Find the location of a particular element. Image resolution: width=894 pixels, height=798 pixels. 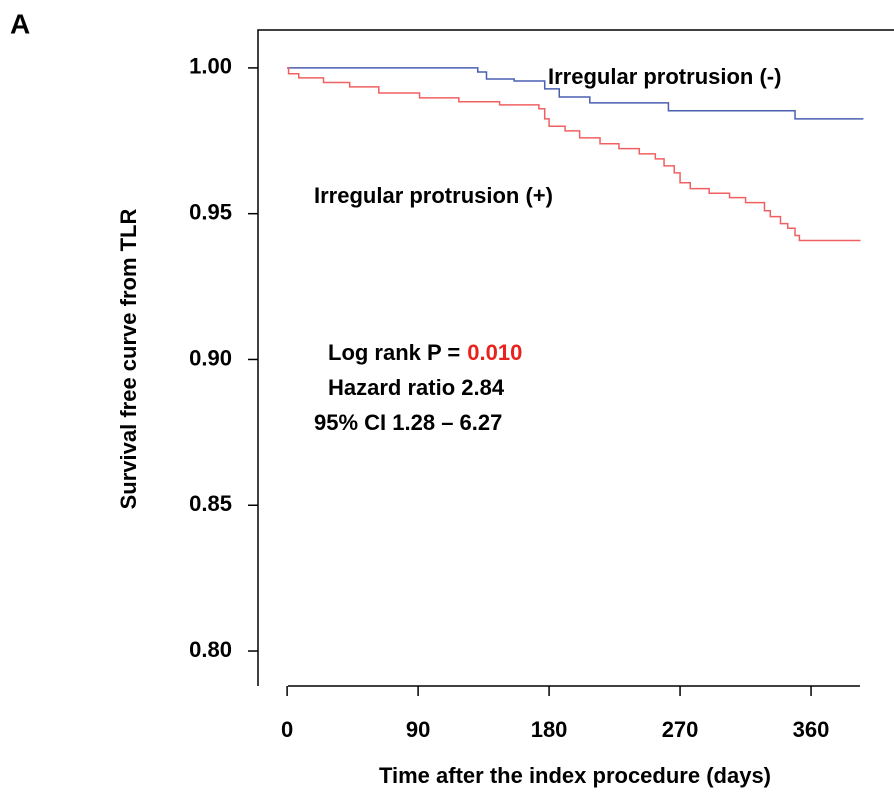

x-axis-title: Time after the index procedure (days) is located at coordinates (575, 775).